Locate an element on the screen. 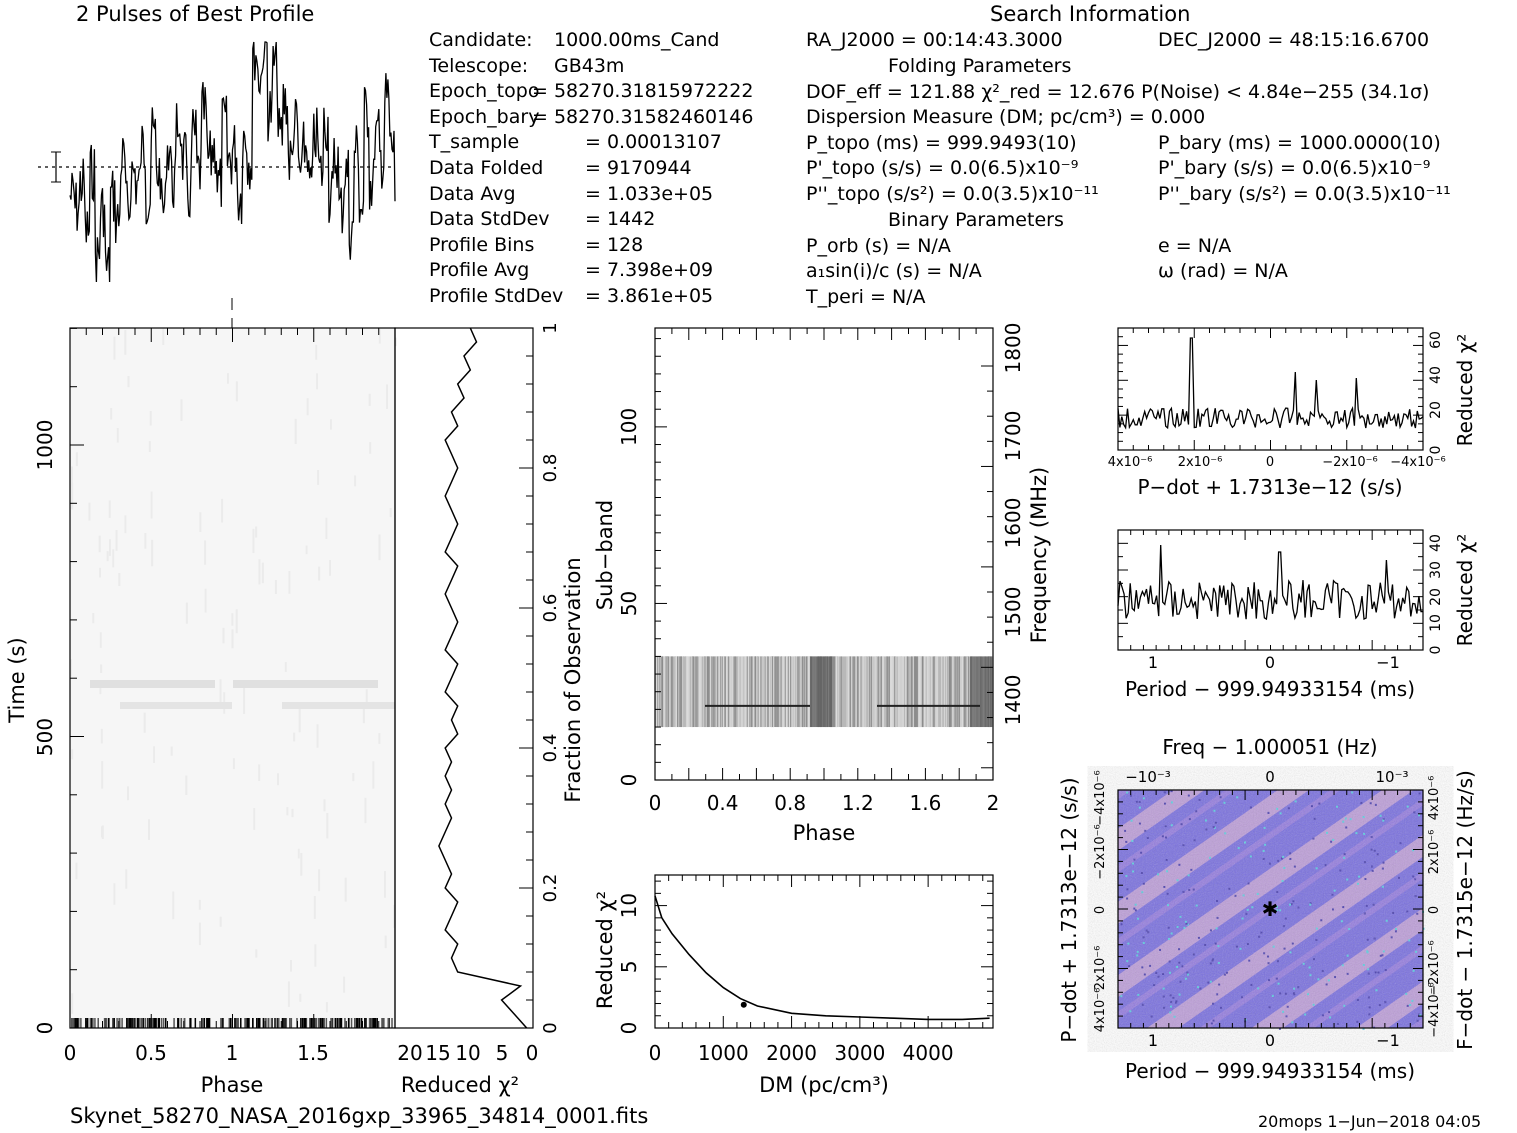 The height and width of the screenshot is (1133, 1517). x-tick-label: −1 is located at coordinates (1388, 1040).